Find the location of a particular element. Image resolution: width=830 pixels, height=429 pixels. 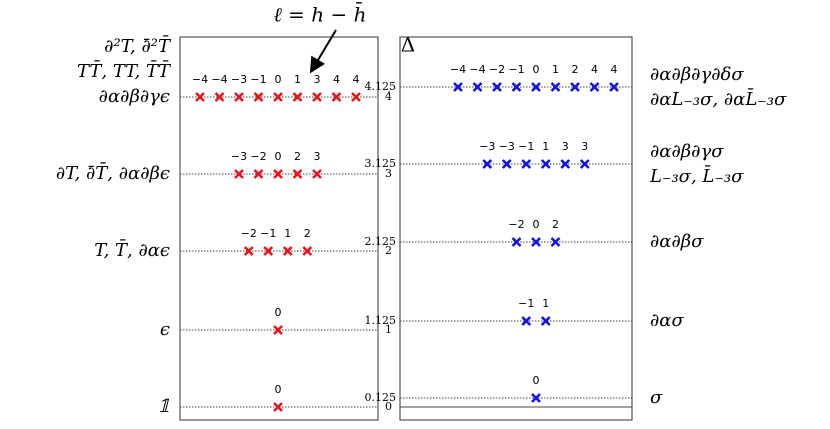

operator-label: ∂²T, ∂̄²T̄ is located at coordinates (138, 45).